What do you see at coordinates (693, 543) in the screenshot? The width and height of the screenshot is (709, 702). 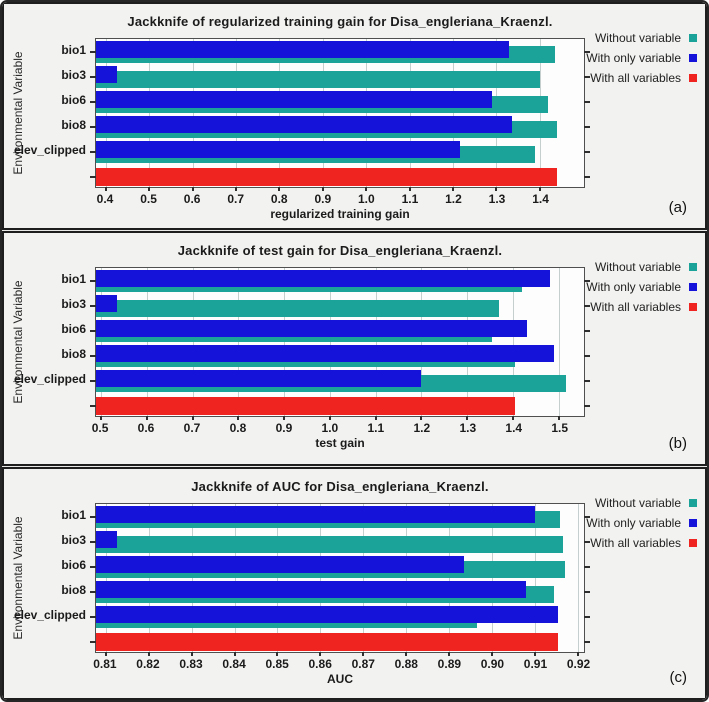 I see `legend-swatch-all` at bounding box center [693, 543].